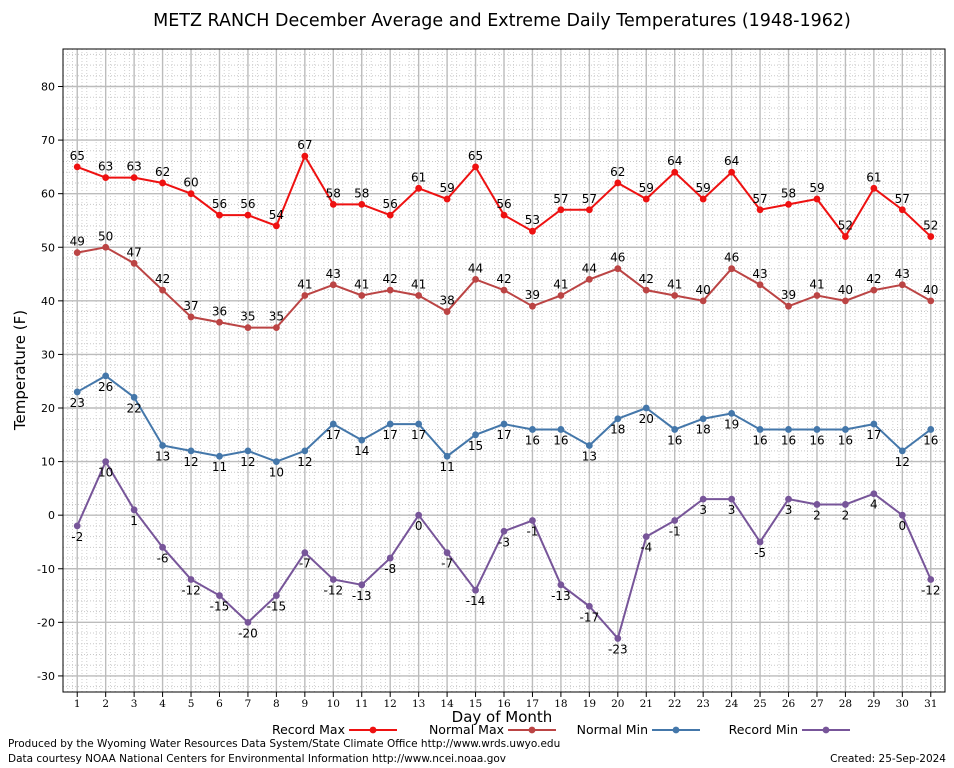  Describe the element at coordinates (532, 730) in the screenshot. I see `legend-marker-normal-max` at that location.